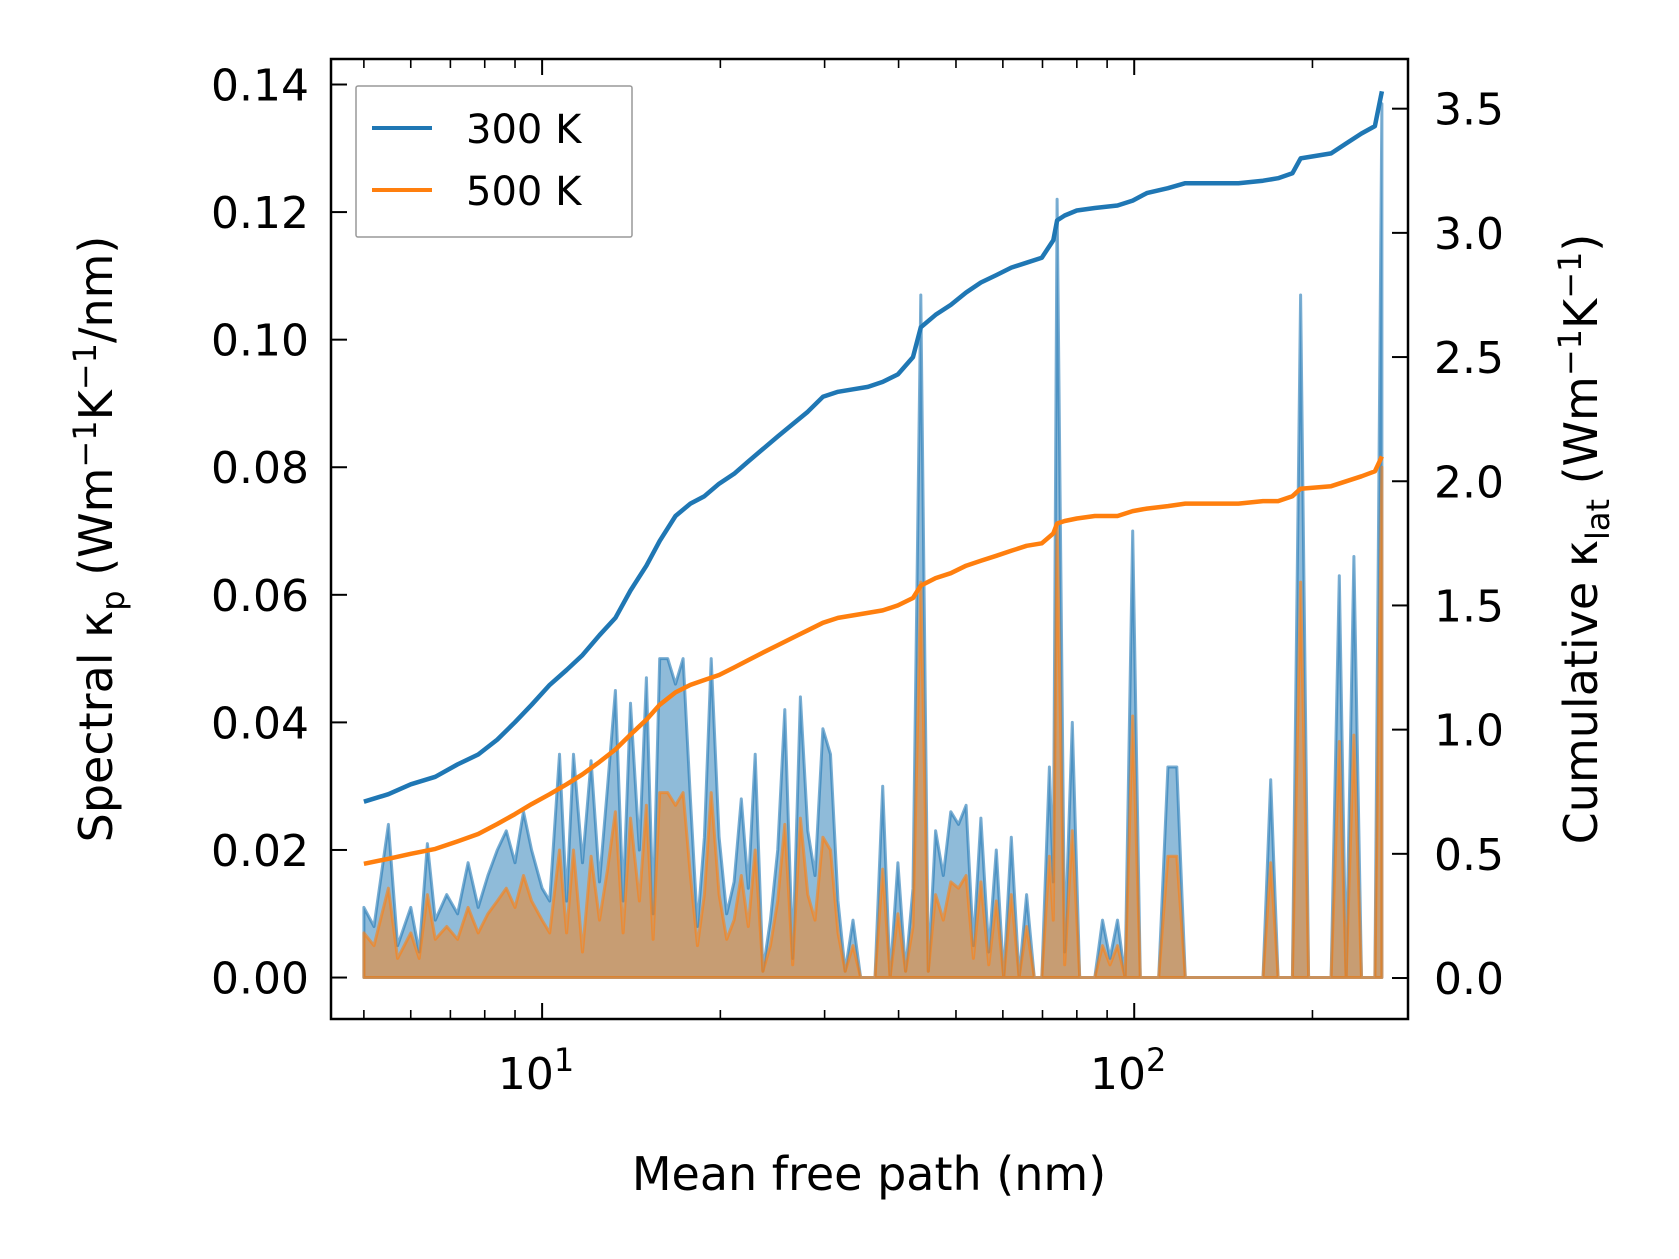 Image resolution: width=1679 pixels, height=1259 pixels. I want to click on x-tick-label: 10², so click(1128, 1070).